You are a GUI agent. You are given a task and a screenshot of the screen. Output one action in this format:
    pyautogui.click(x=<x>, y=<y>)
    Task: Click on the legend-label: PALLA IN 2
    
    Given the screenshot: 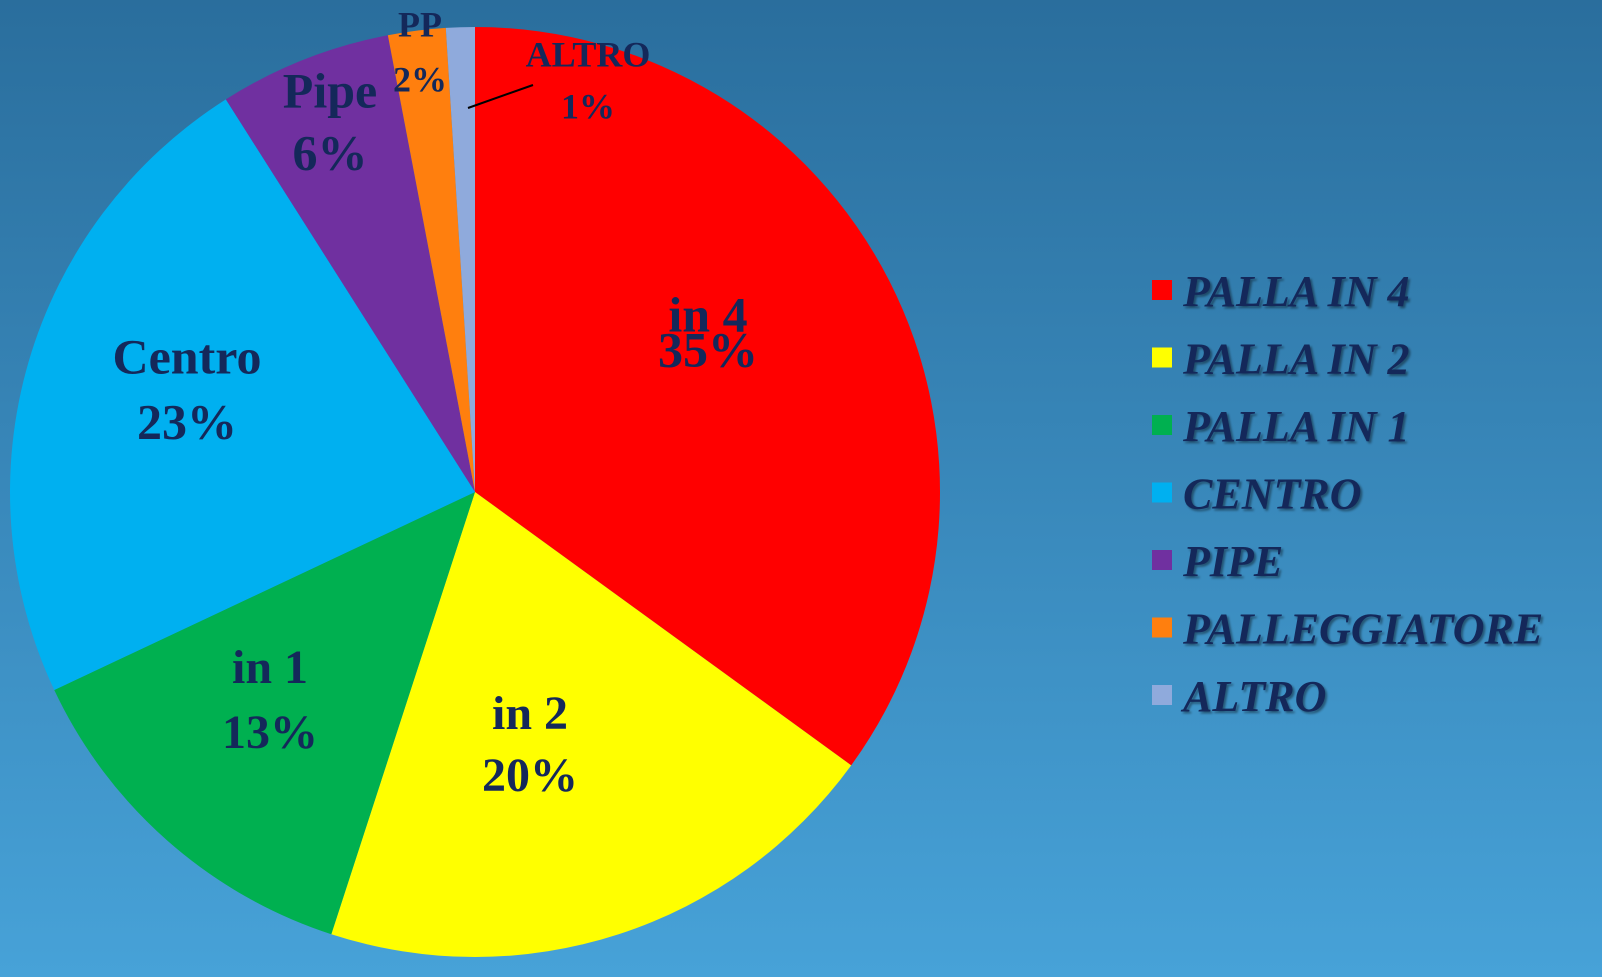 What is the action you would take?
    pyautogui.click(x=1296, y=359)
    